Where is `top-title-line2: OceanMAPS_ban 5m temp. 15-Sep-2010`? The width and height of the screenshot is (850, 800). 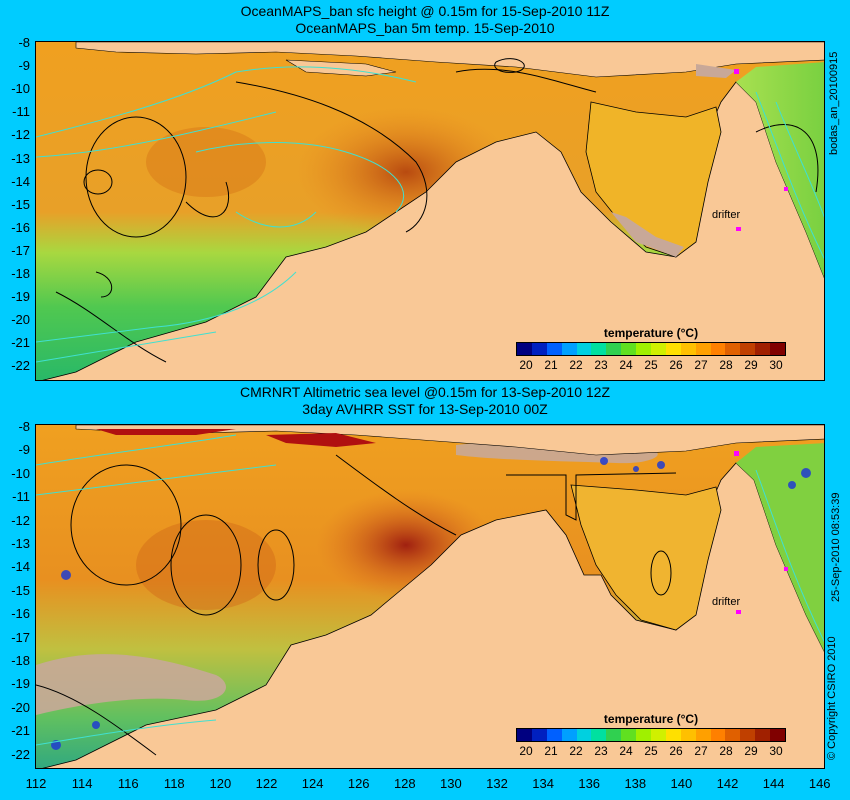
top-title-line2: OceanMAPS_ban 5m temp. 15-Sep-2010 is located at coordinates (425, 28).